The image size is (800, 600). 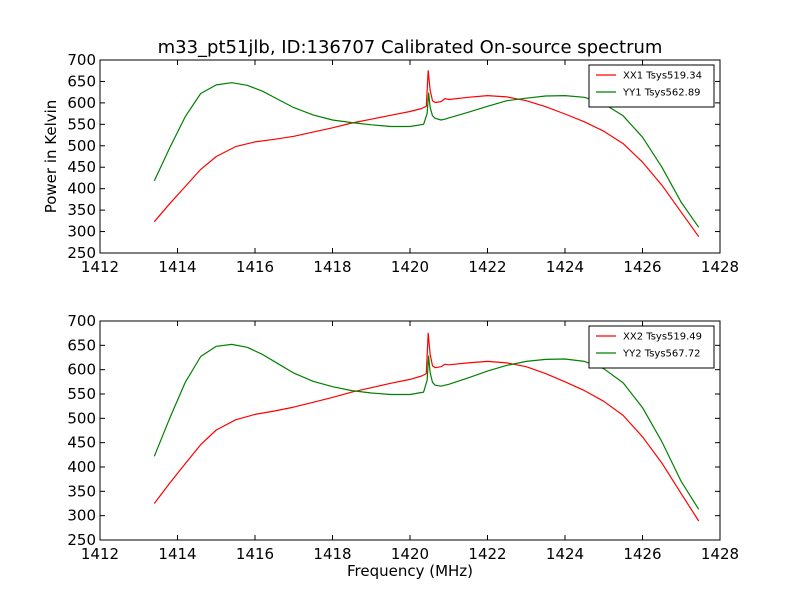 What do you see at coordinates (661, 354) in the screenshot?
I see `legend-entry: YY2 Tsys567.72` at bounding box center [661, 354].